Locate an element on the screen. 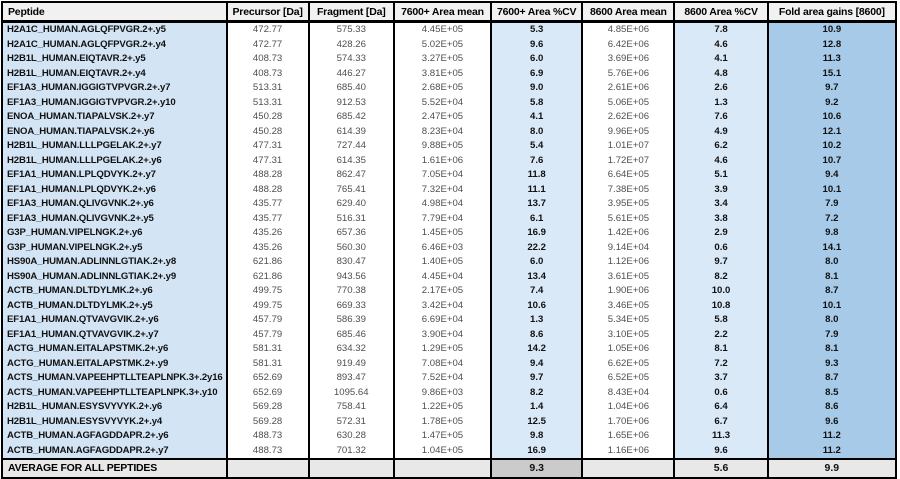 This screenshot has width=900, height=479. area-mean-7600-cell: 1.47E+05 is located at coordinates (442, 436).